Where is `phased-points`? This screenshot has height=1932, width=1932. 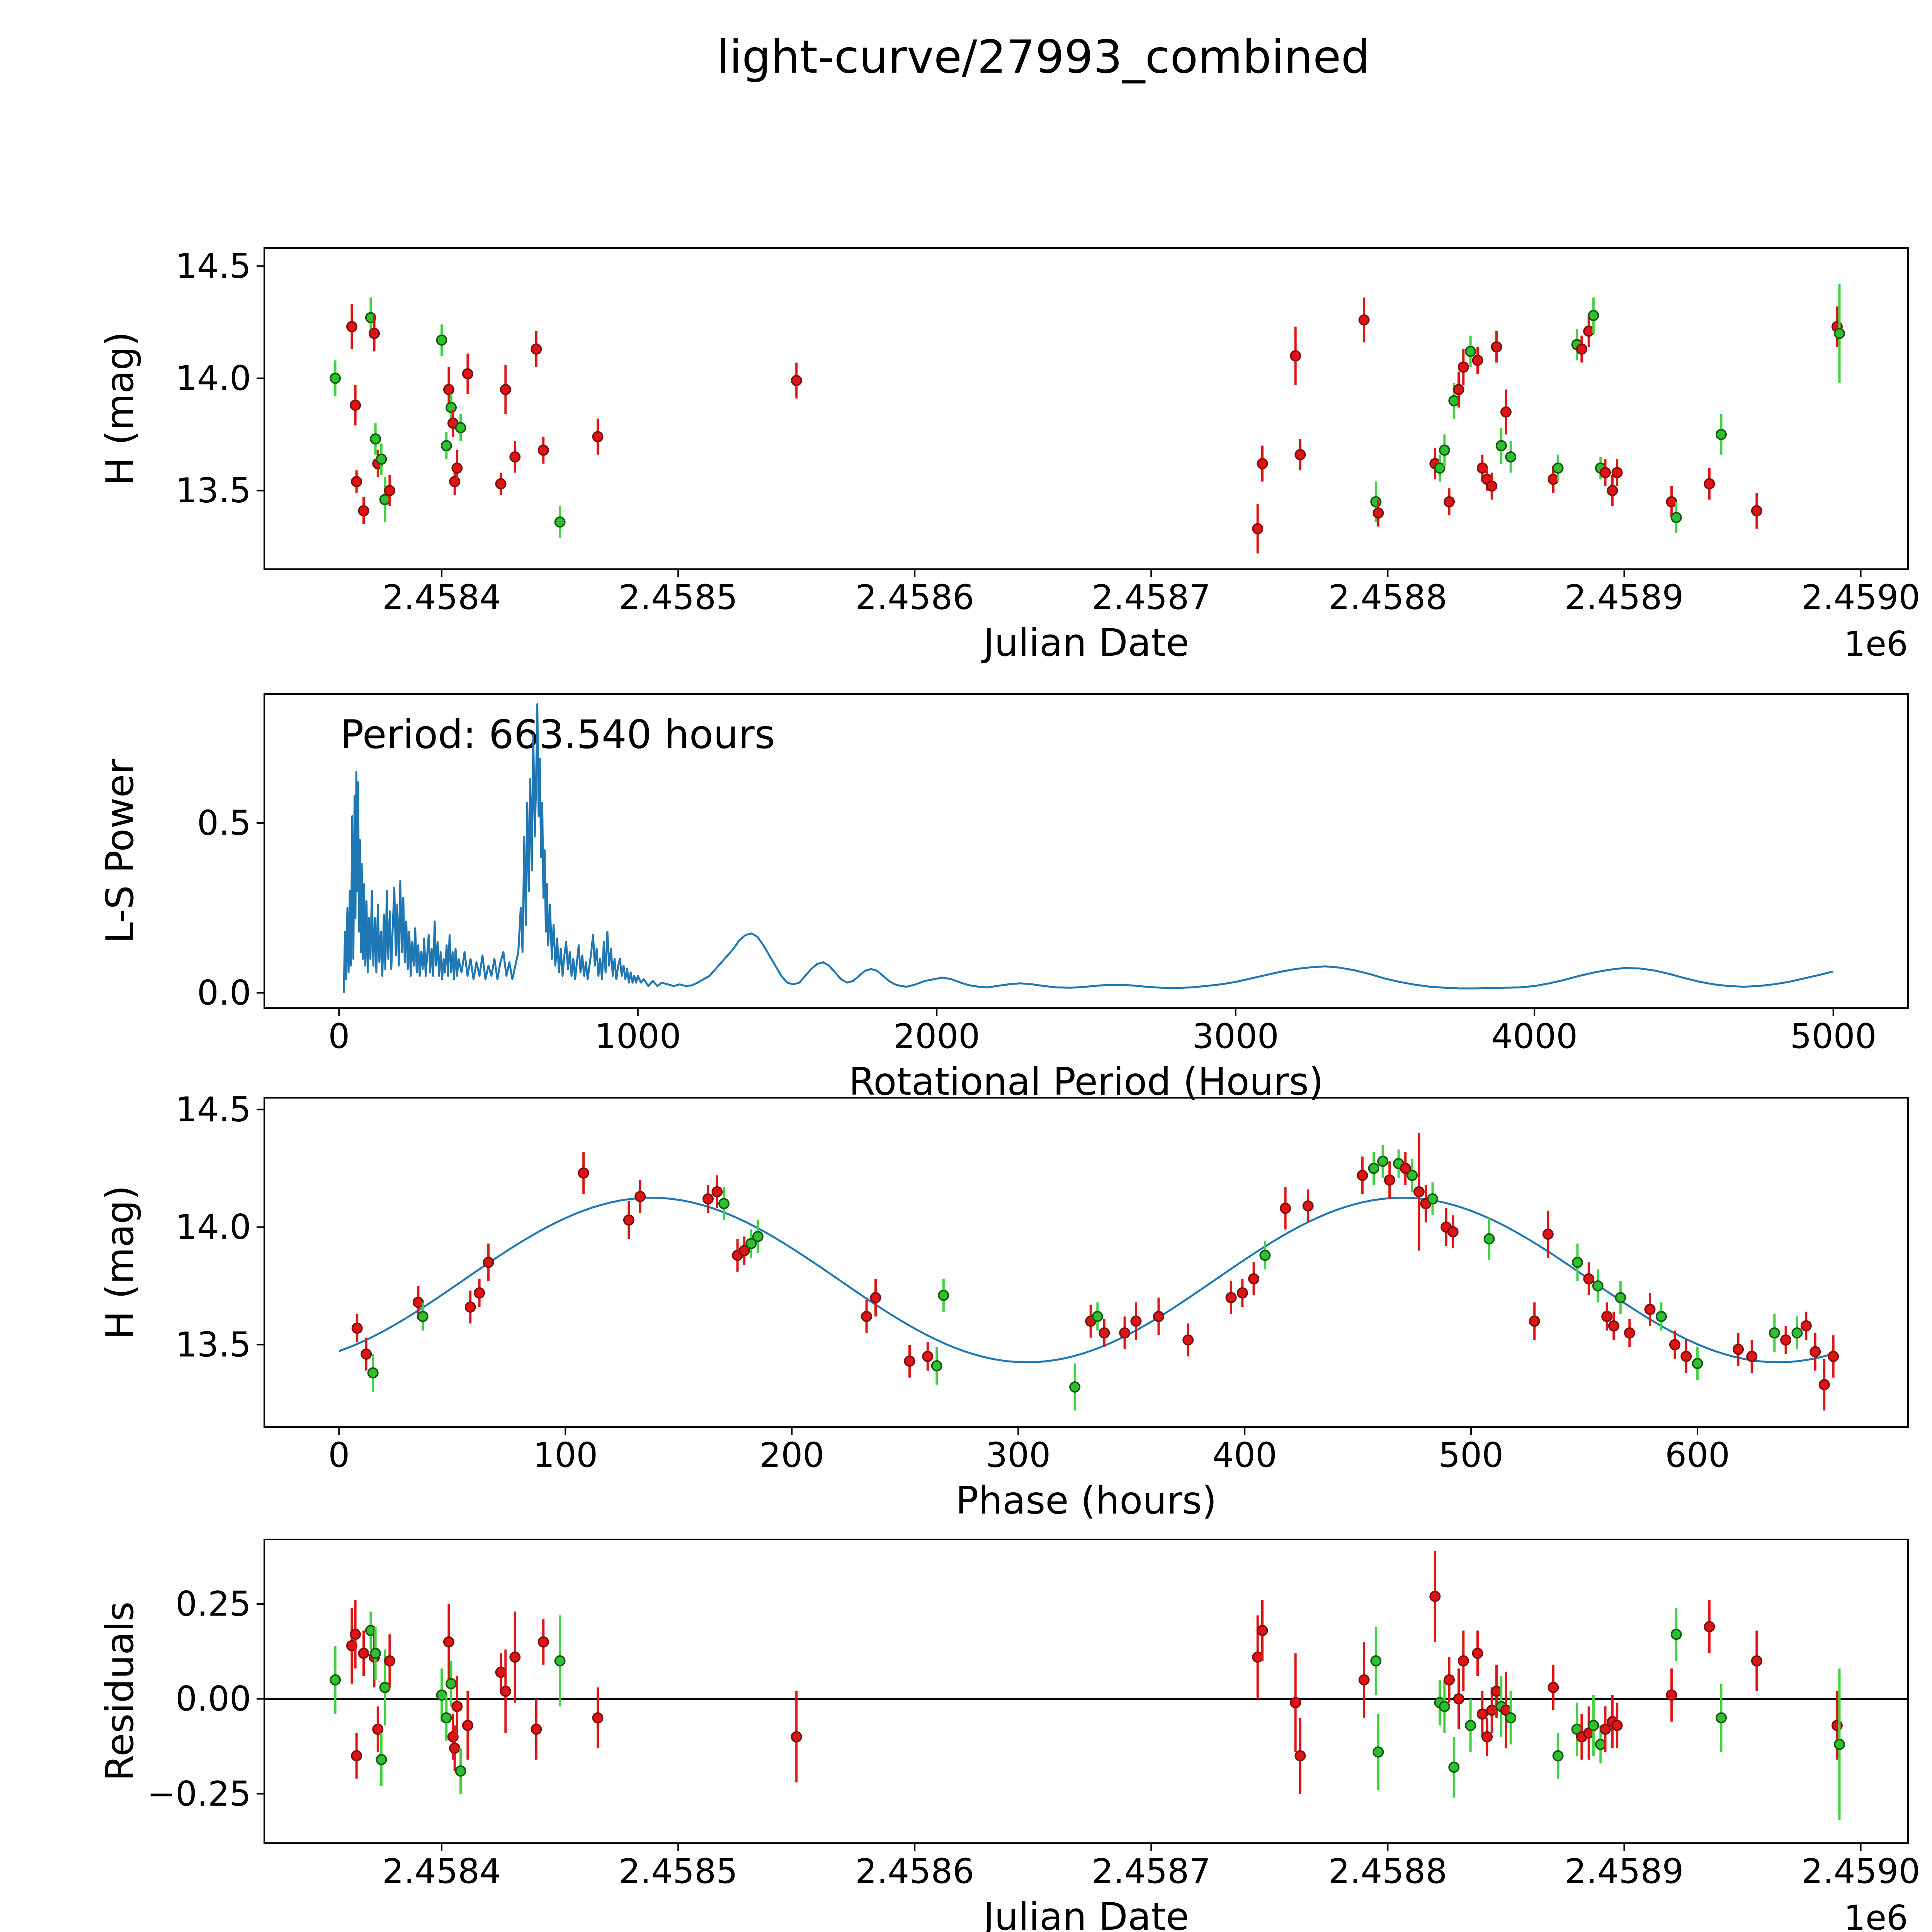 phased-points is located at coordinates (1095, 1272).